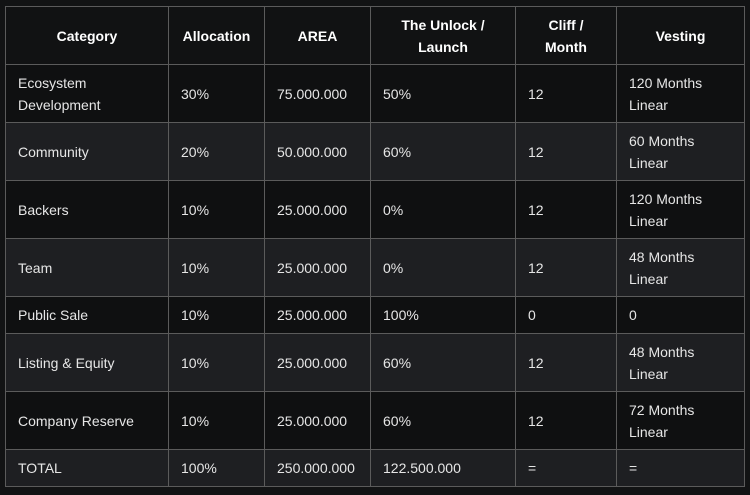 This screenshot has height=495, width=750. What do you see at coordinates (216, 93) in the screenshot?
I see `cell-allocation: 30%` at bounding box center [216, 93].